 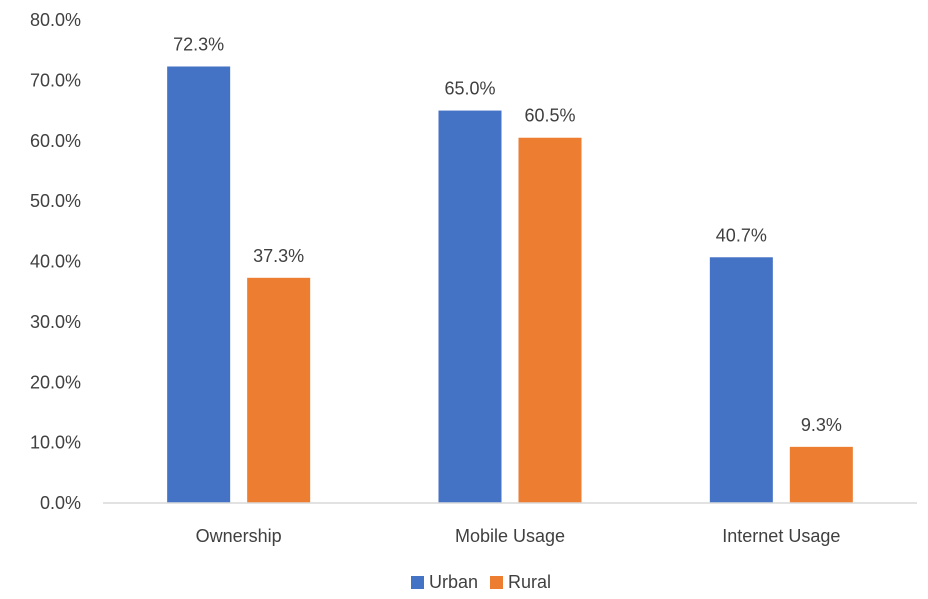 What do you see at coordinates (821, 425) in the screenshot?
I see `data-label: 9.3%` at bounding box center [821, 425].